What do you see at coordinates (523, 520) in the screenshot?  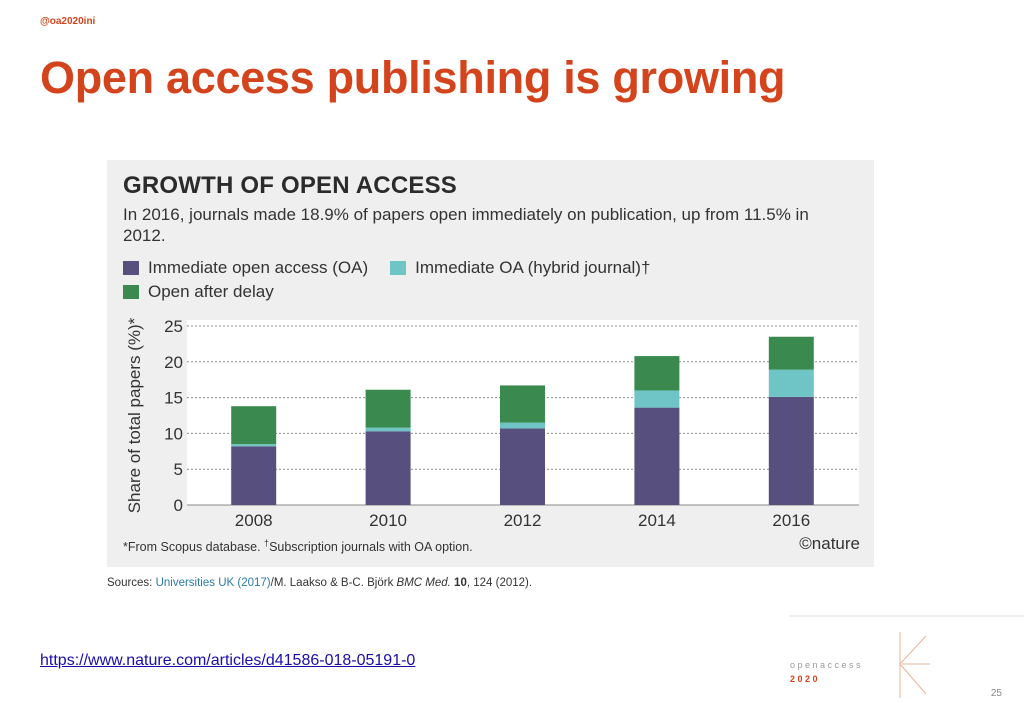 I see `x-tick-label: 2012` at bounding box center [523, 520].